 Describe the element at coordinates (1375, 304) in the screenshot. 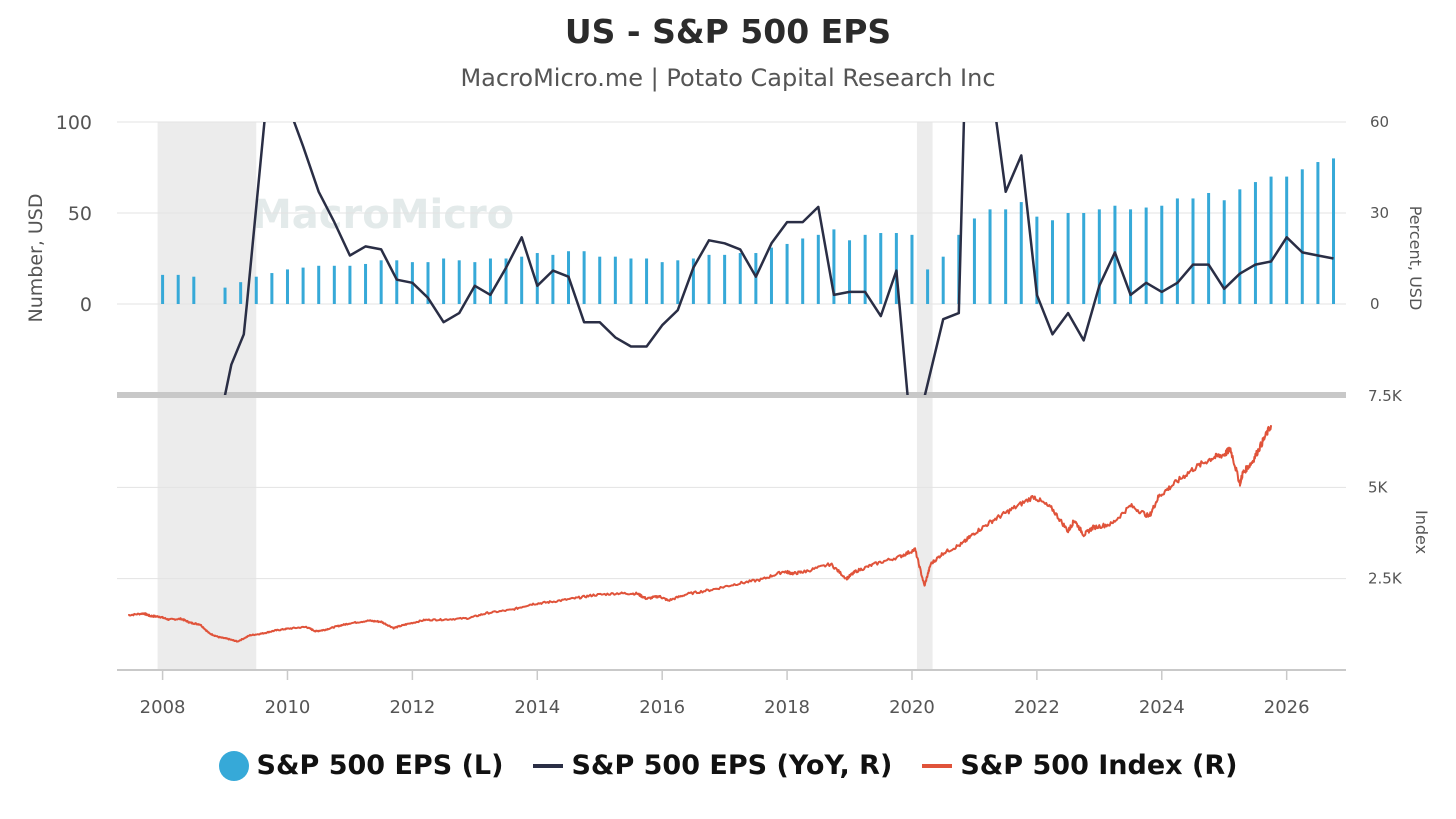

I see `right-axis-tick-label: 0` at that location.